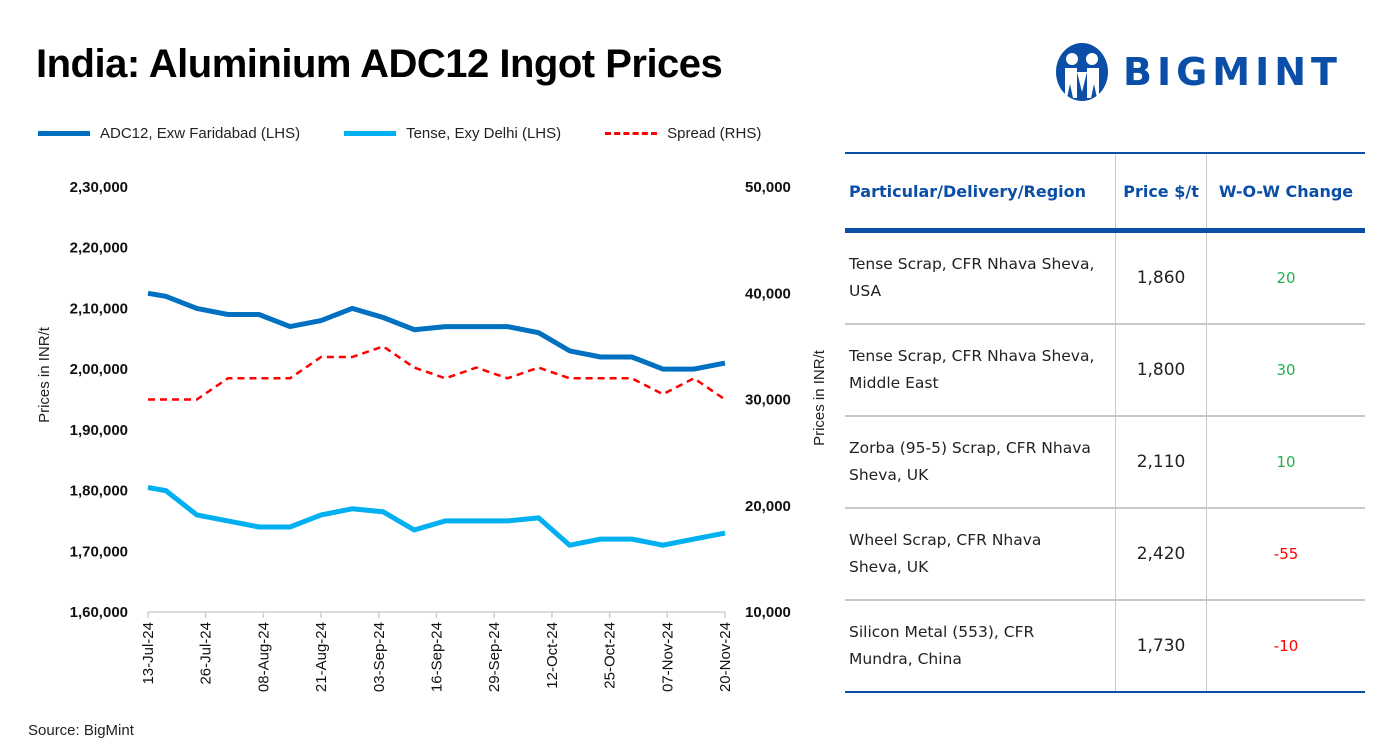 This screenshot has width=1385, height=753. What do you see at coordinates (1285, 462) in the screenshot?
I see `cell-change: 10` at bounding box center [1285, 462].